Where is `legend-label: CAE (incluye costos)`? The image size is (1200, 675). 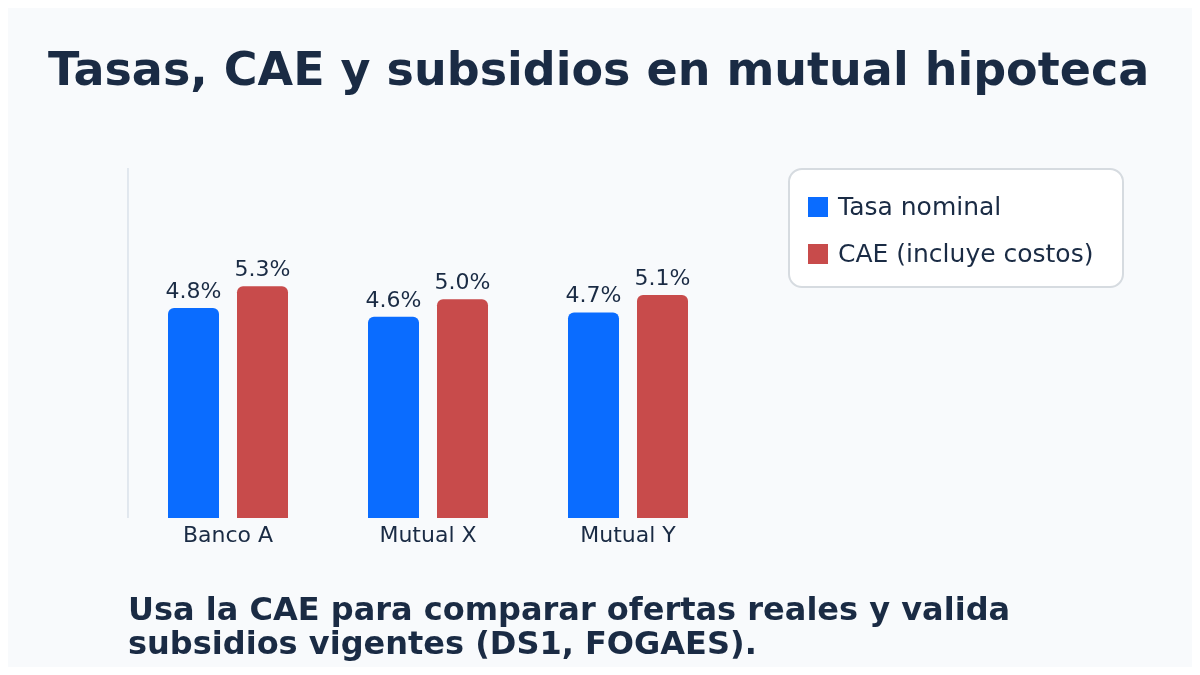
legend-label: CAE (incluye costos) is located at coordinates (966, 253).